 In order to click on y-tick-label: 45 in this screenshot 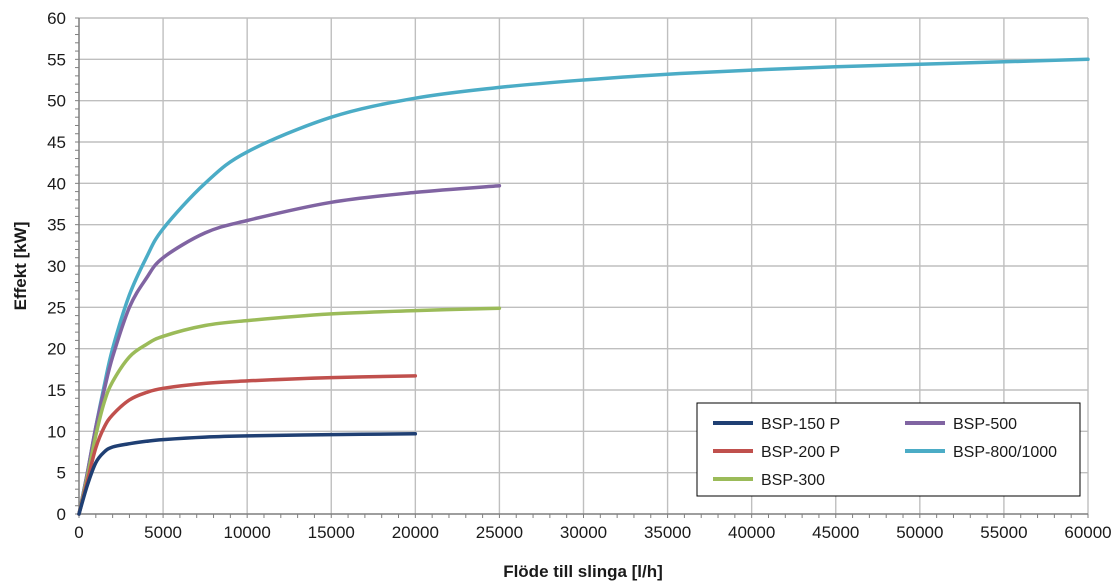, I will do `click(56, 142)`.